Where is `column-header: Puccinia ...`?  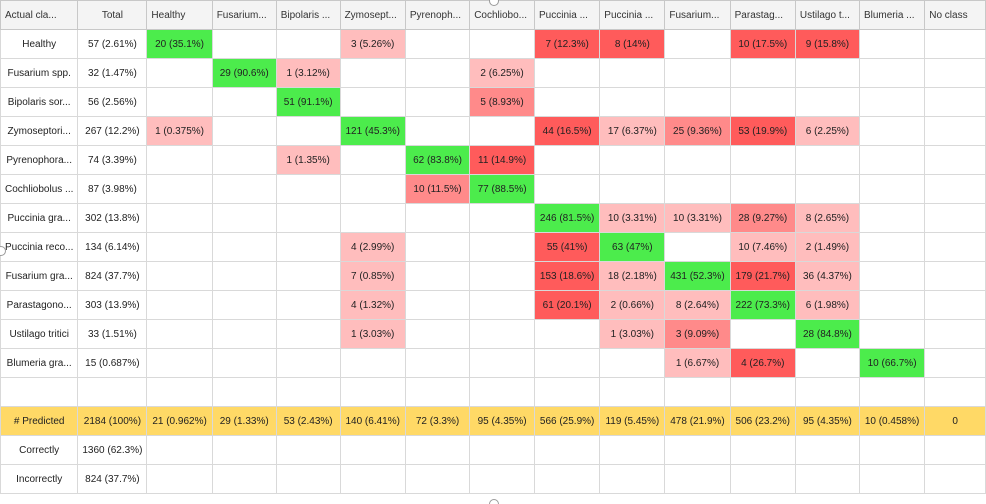 column-header: Puccinia ... is located at coordinates (567, 15).